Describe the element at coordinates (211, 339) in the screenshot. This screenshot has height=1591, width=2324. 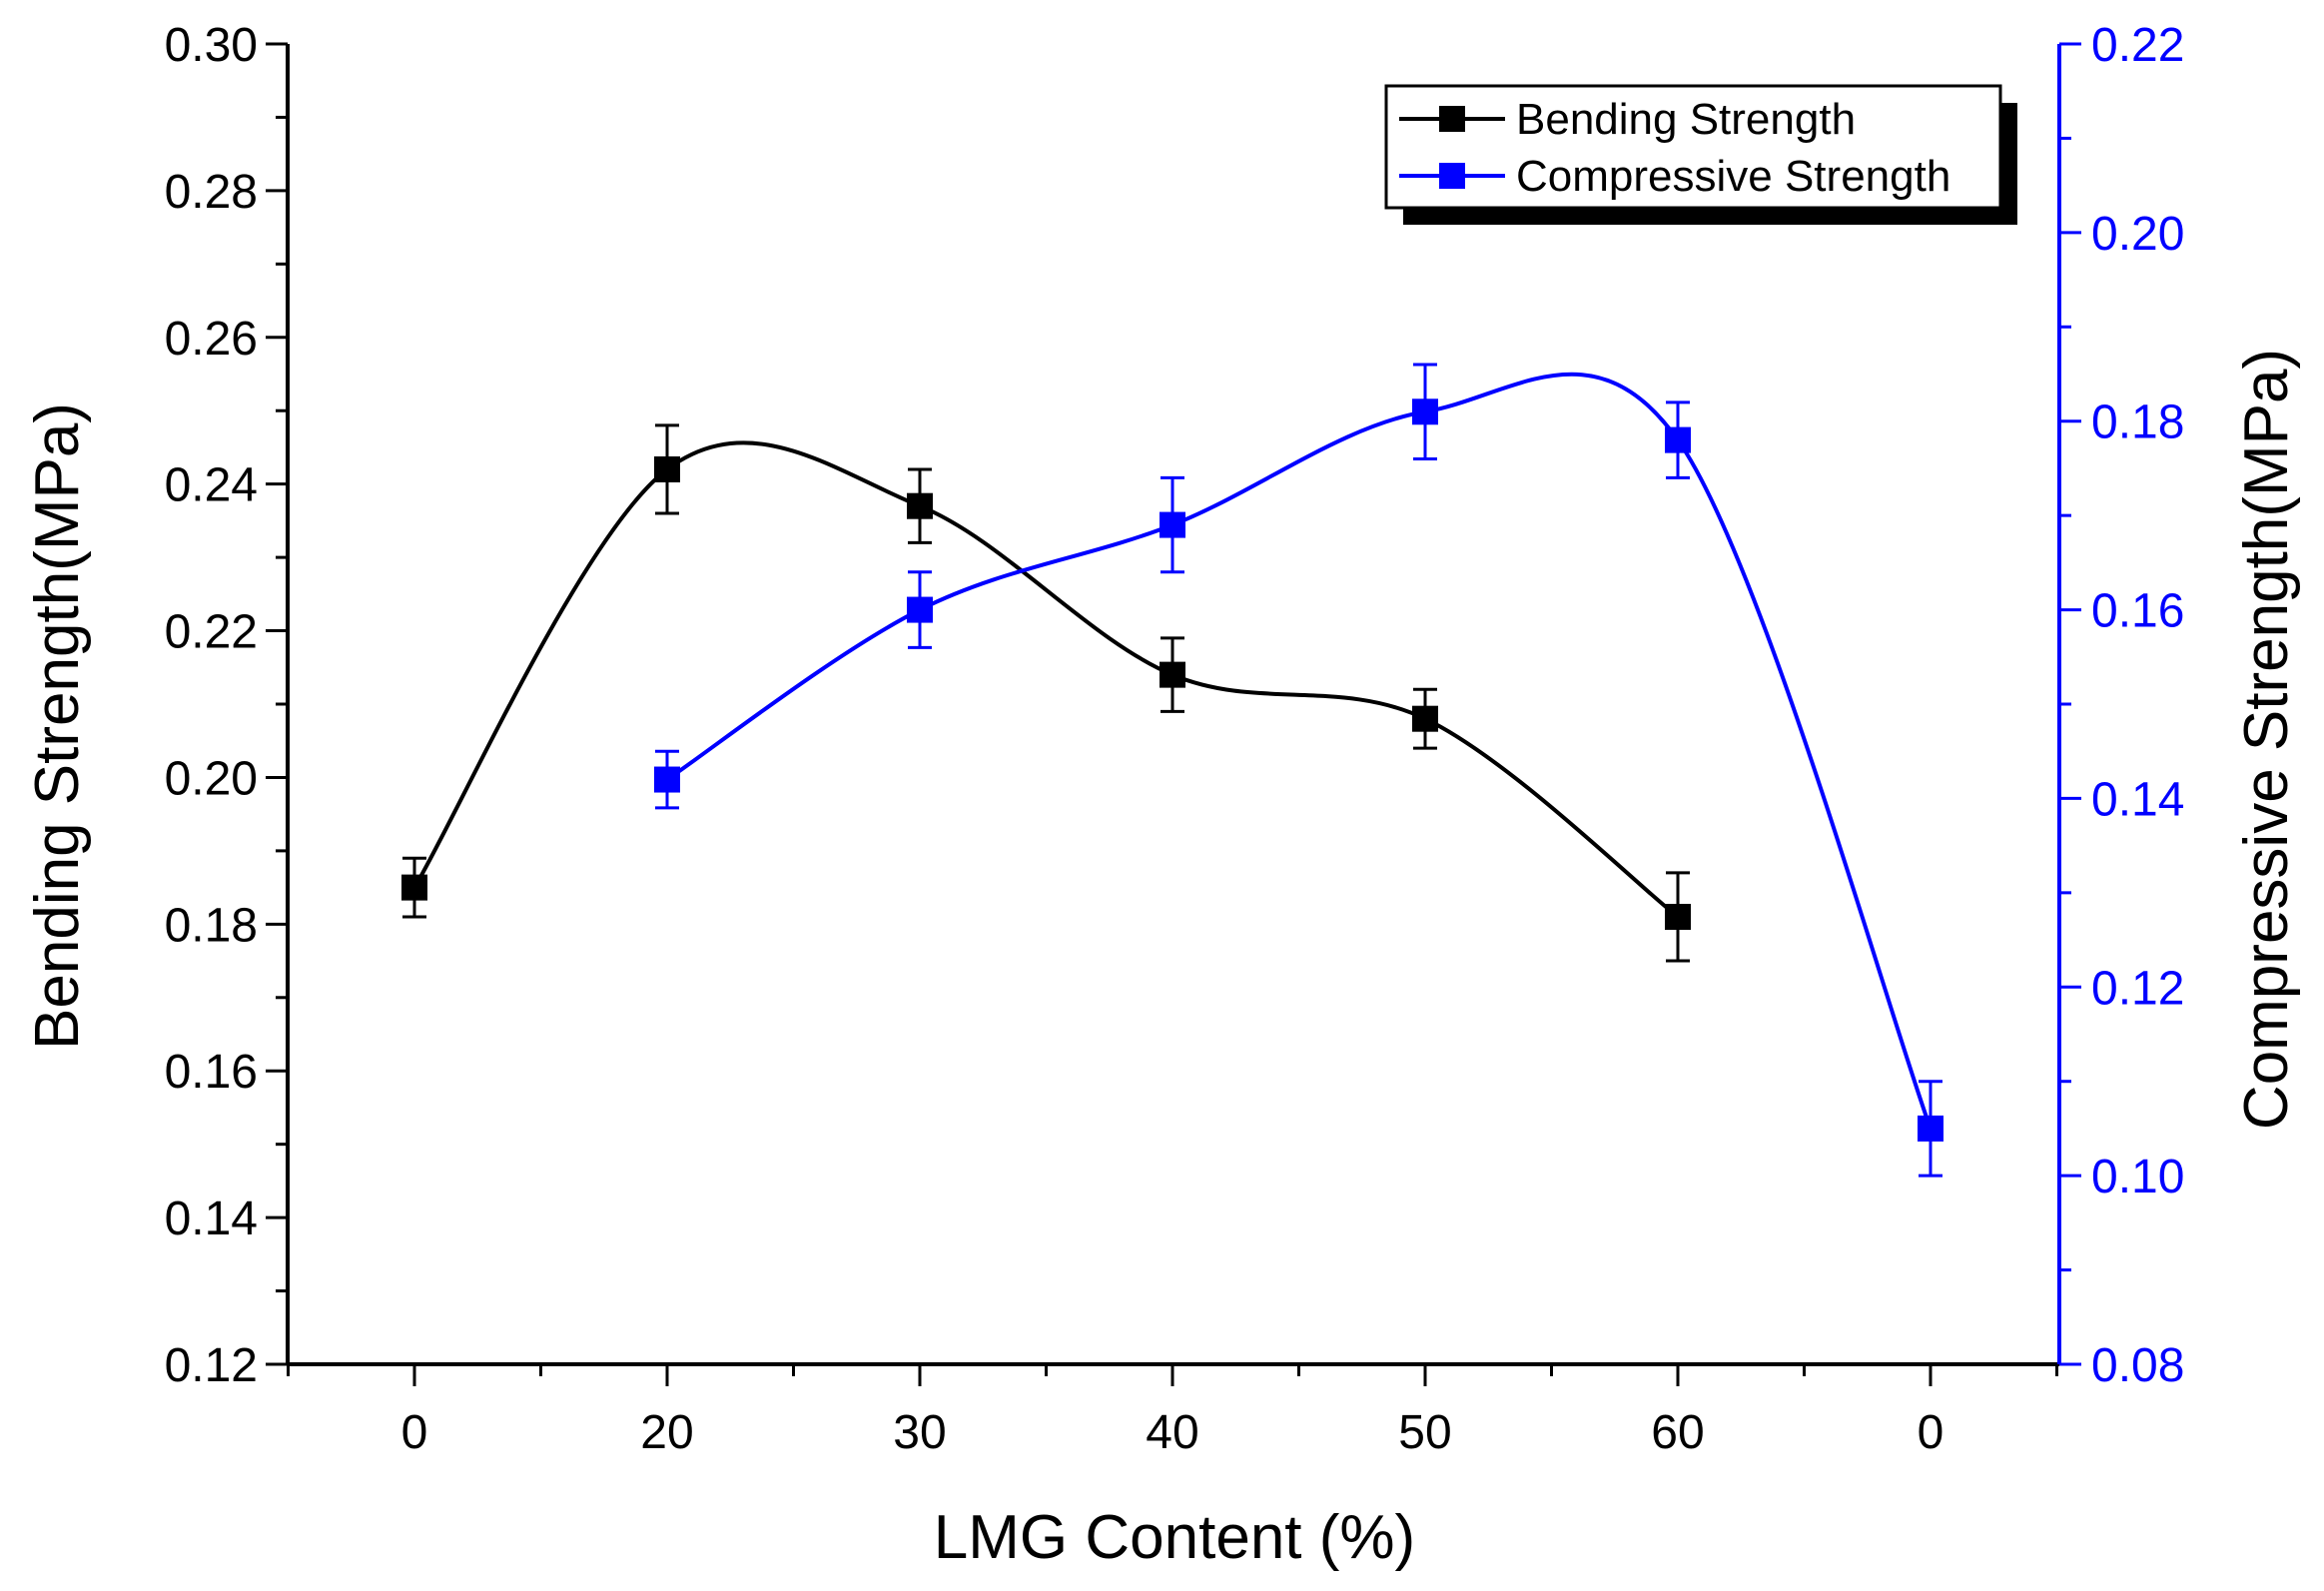
I see `y-left-tick-label: 0.26` at that location.